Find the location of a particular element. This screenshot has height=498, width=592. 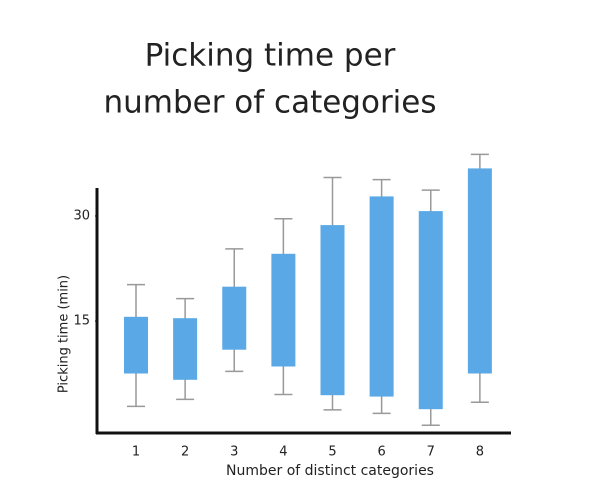

x-axis-label: Number of distinct categories is located at coordinates (330, 471).